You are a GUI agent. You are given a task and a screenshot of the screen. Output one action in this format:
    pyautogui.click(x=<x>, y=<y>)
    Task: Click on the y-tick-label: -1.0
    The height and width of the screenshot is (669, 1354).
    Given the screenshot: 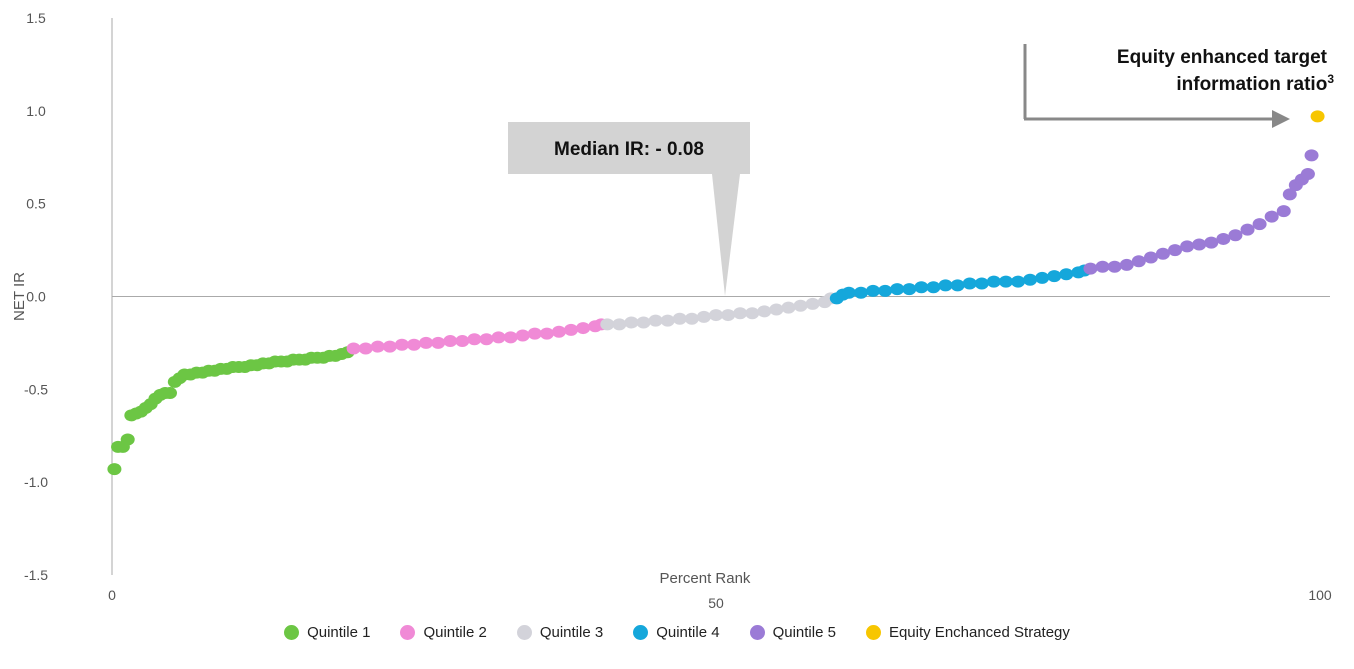 What is the action you would take?
    pyautogui.click(x=36, y=482)
    